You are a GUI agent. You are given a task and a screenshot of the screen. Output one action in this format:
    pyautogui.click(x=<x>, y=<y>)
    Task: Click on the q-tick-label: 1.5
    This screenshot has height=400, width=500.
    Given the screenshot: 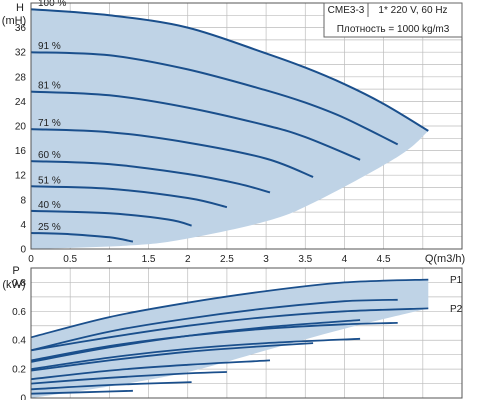 What is the action you would take?
    pyautogui.click(x=149, y=259)
    